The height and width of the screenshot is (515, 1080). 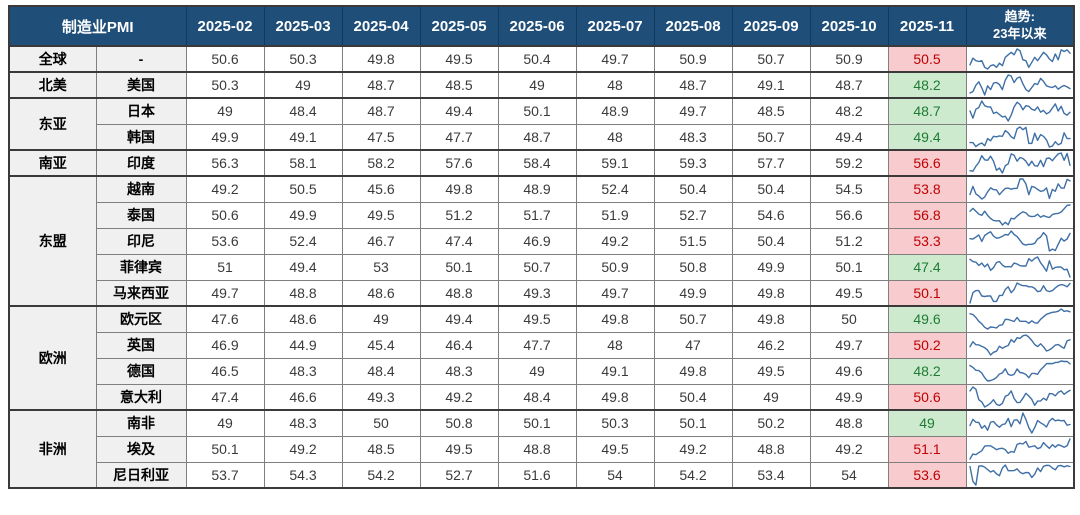 What do you see at coordinates (927, 215) in the screenshot?
I see `latest-value-cell: 56.8` at bounding box center [927, 215].